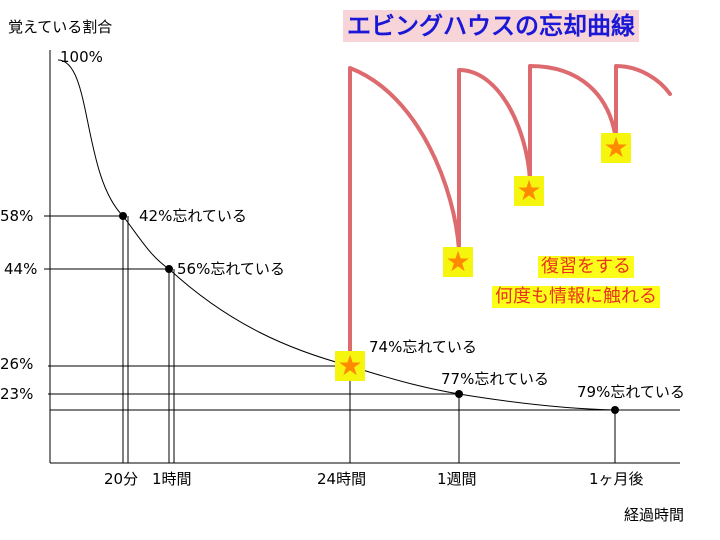 The image size is (720, 540). Describe the element at coordinates (423, 347) in the screenshot. I see `point-label-24hours: 74%忘れている` at that location.